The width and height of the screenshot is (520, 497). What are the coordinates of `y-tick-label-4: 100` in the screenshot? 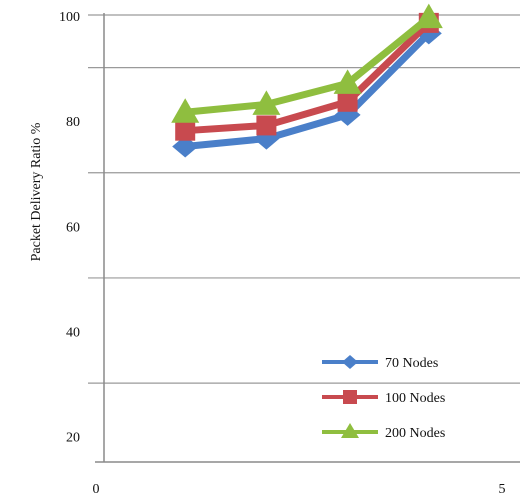 It's located at (69, 17).